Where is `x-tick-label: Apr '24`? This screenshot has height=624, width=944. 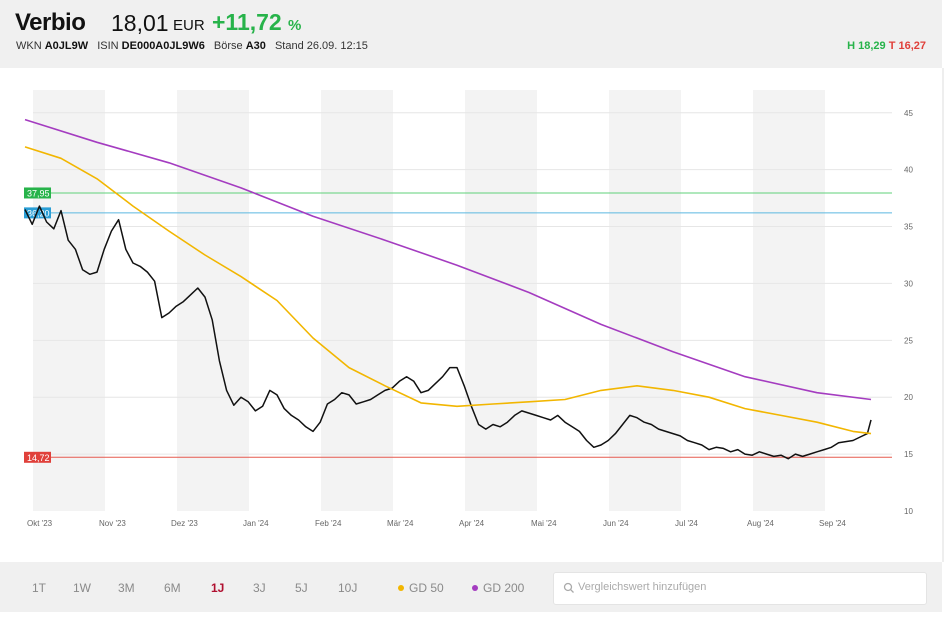 x-tick-label: Apr '24 is located at coordinates (472, 523).